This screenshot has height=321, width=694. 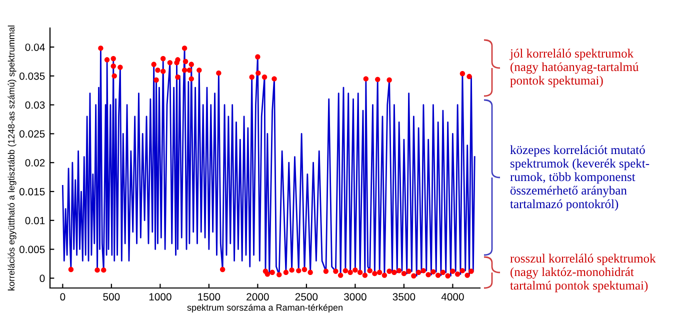 What do you see at coordinates (35, 47) in the screenshot?
I see `y-tick-label: 0.04` at bounding box center [35, 47].